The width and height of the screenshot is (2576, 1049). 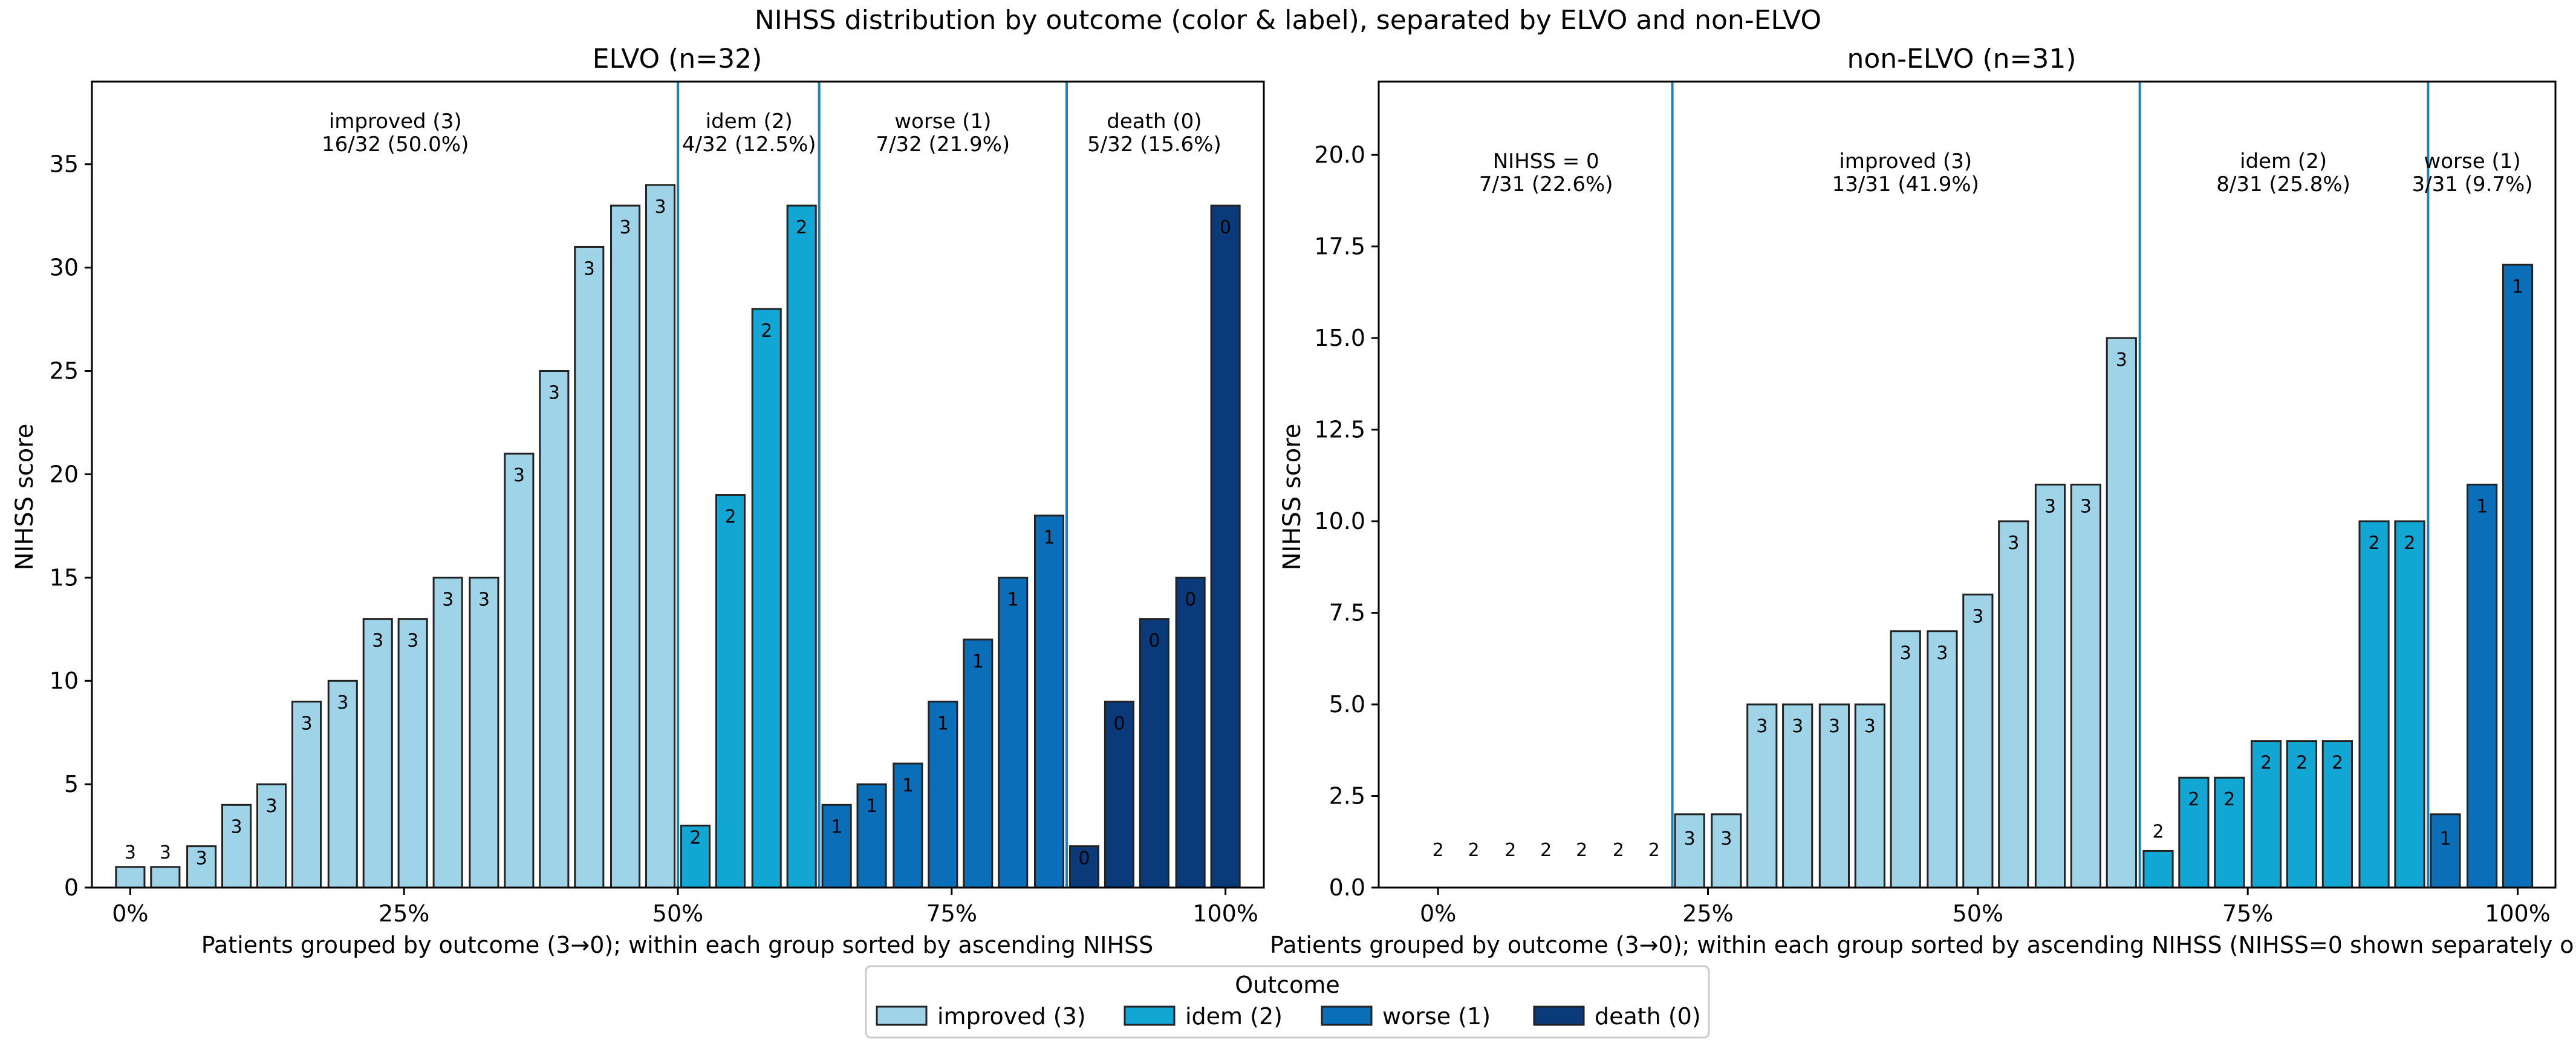 What do you see at coordinates (1438, 913) in the screenshot?
I see `x-tick-label: 0%` at bounding box center [1438, 913].